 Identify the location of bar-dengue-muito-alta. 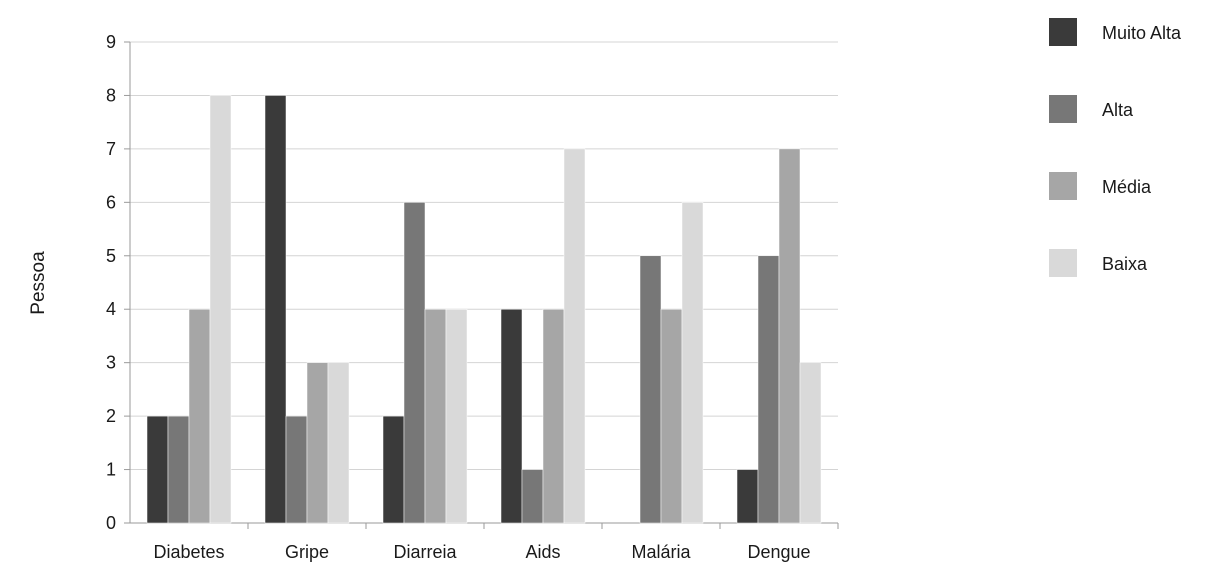
(747, 496).